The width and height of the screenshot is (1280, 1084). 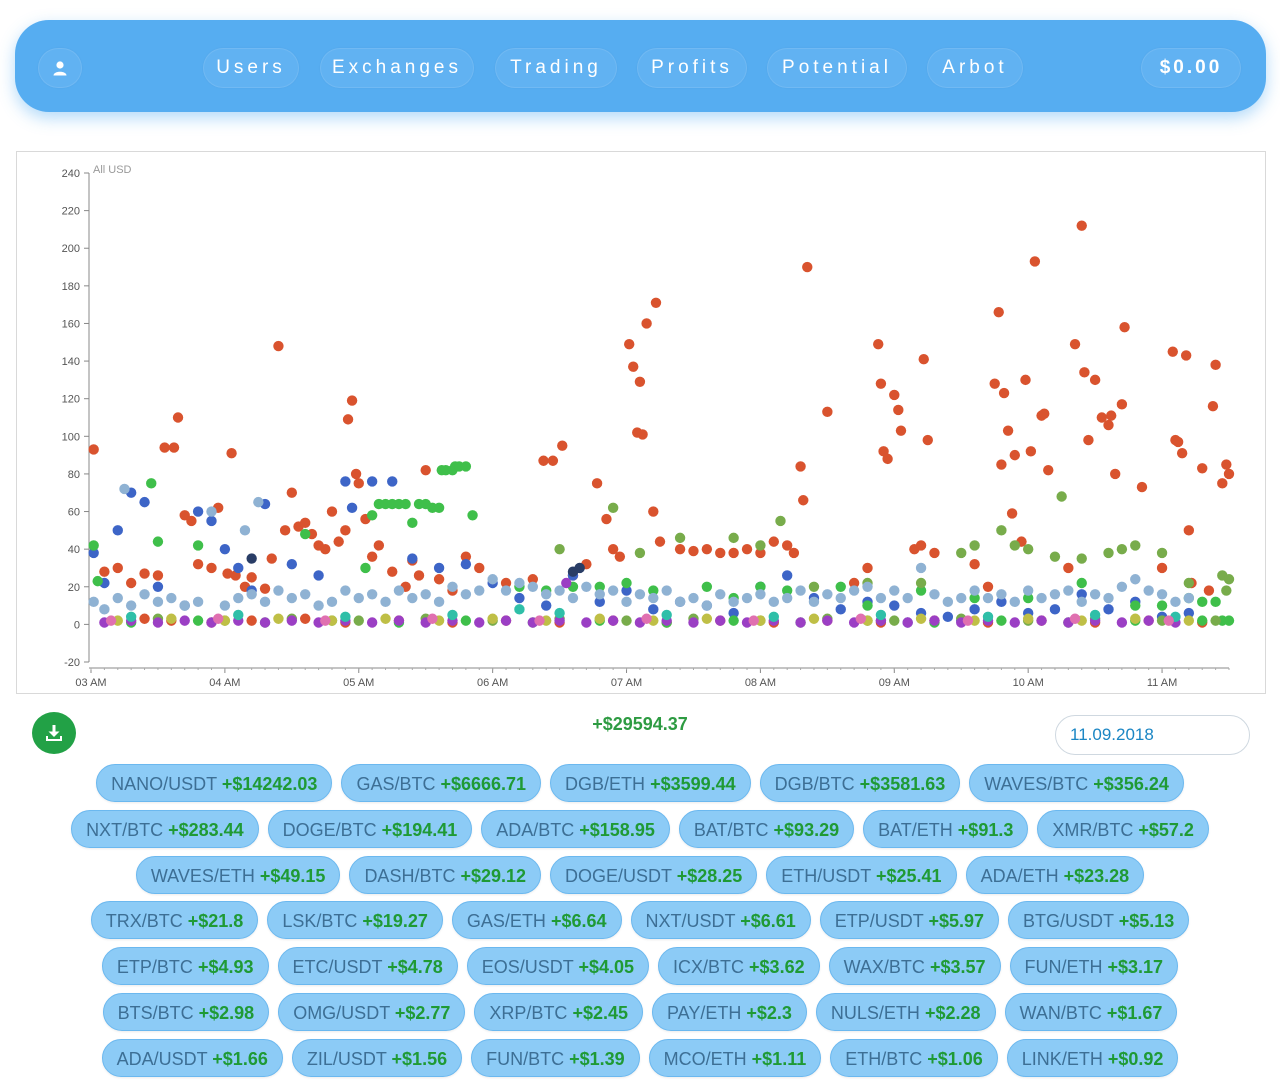 What do you see at coordinates (654, 875) in the screenshot?
I see `pair-badge: DOGE/USDT +$28.25` at bounding box center [654, 875].